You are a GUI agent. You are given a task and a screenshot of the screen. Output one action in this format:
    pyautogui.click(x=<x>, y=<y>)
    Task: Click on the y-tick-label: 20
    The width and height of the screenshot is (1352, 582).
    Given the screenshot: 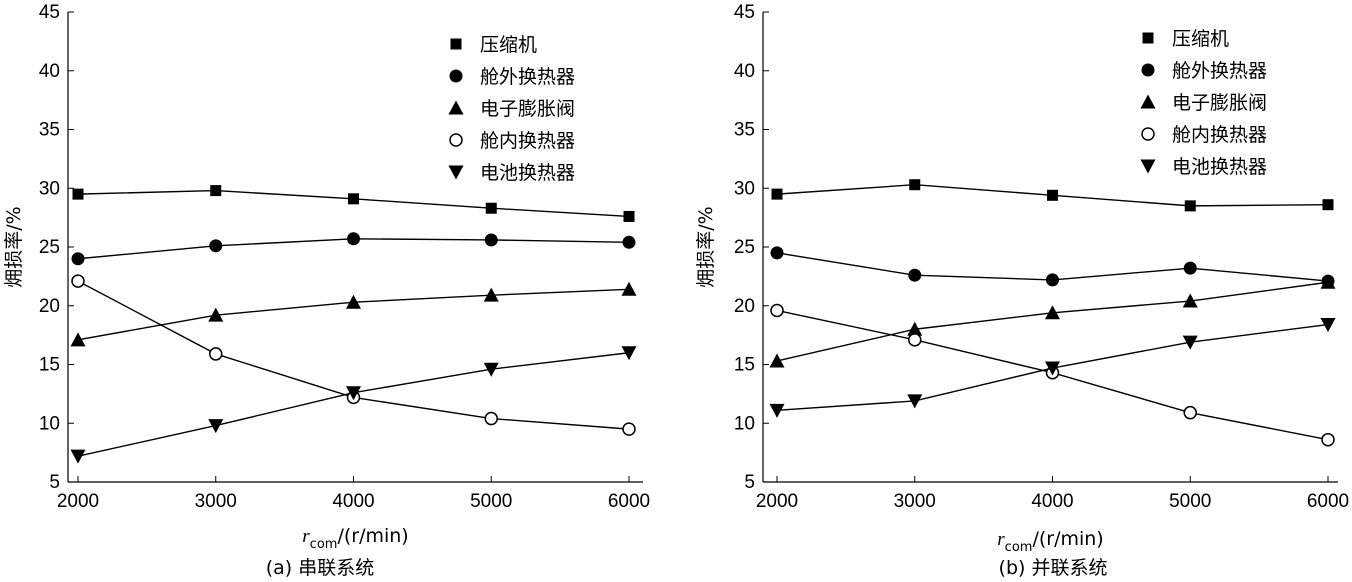 What is the action you would take?
    pyautogui.click(x=49, y=306)
    